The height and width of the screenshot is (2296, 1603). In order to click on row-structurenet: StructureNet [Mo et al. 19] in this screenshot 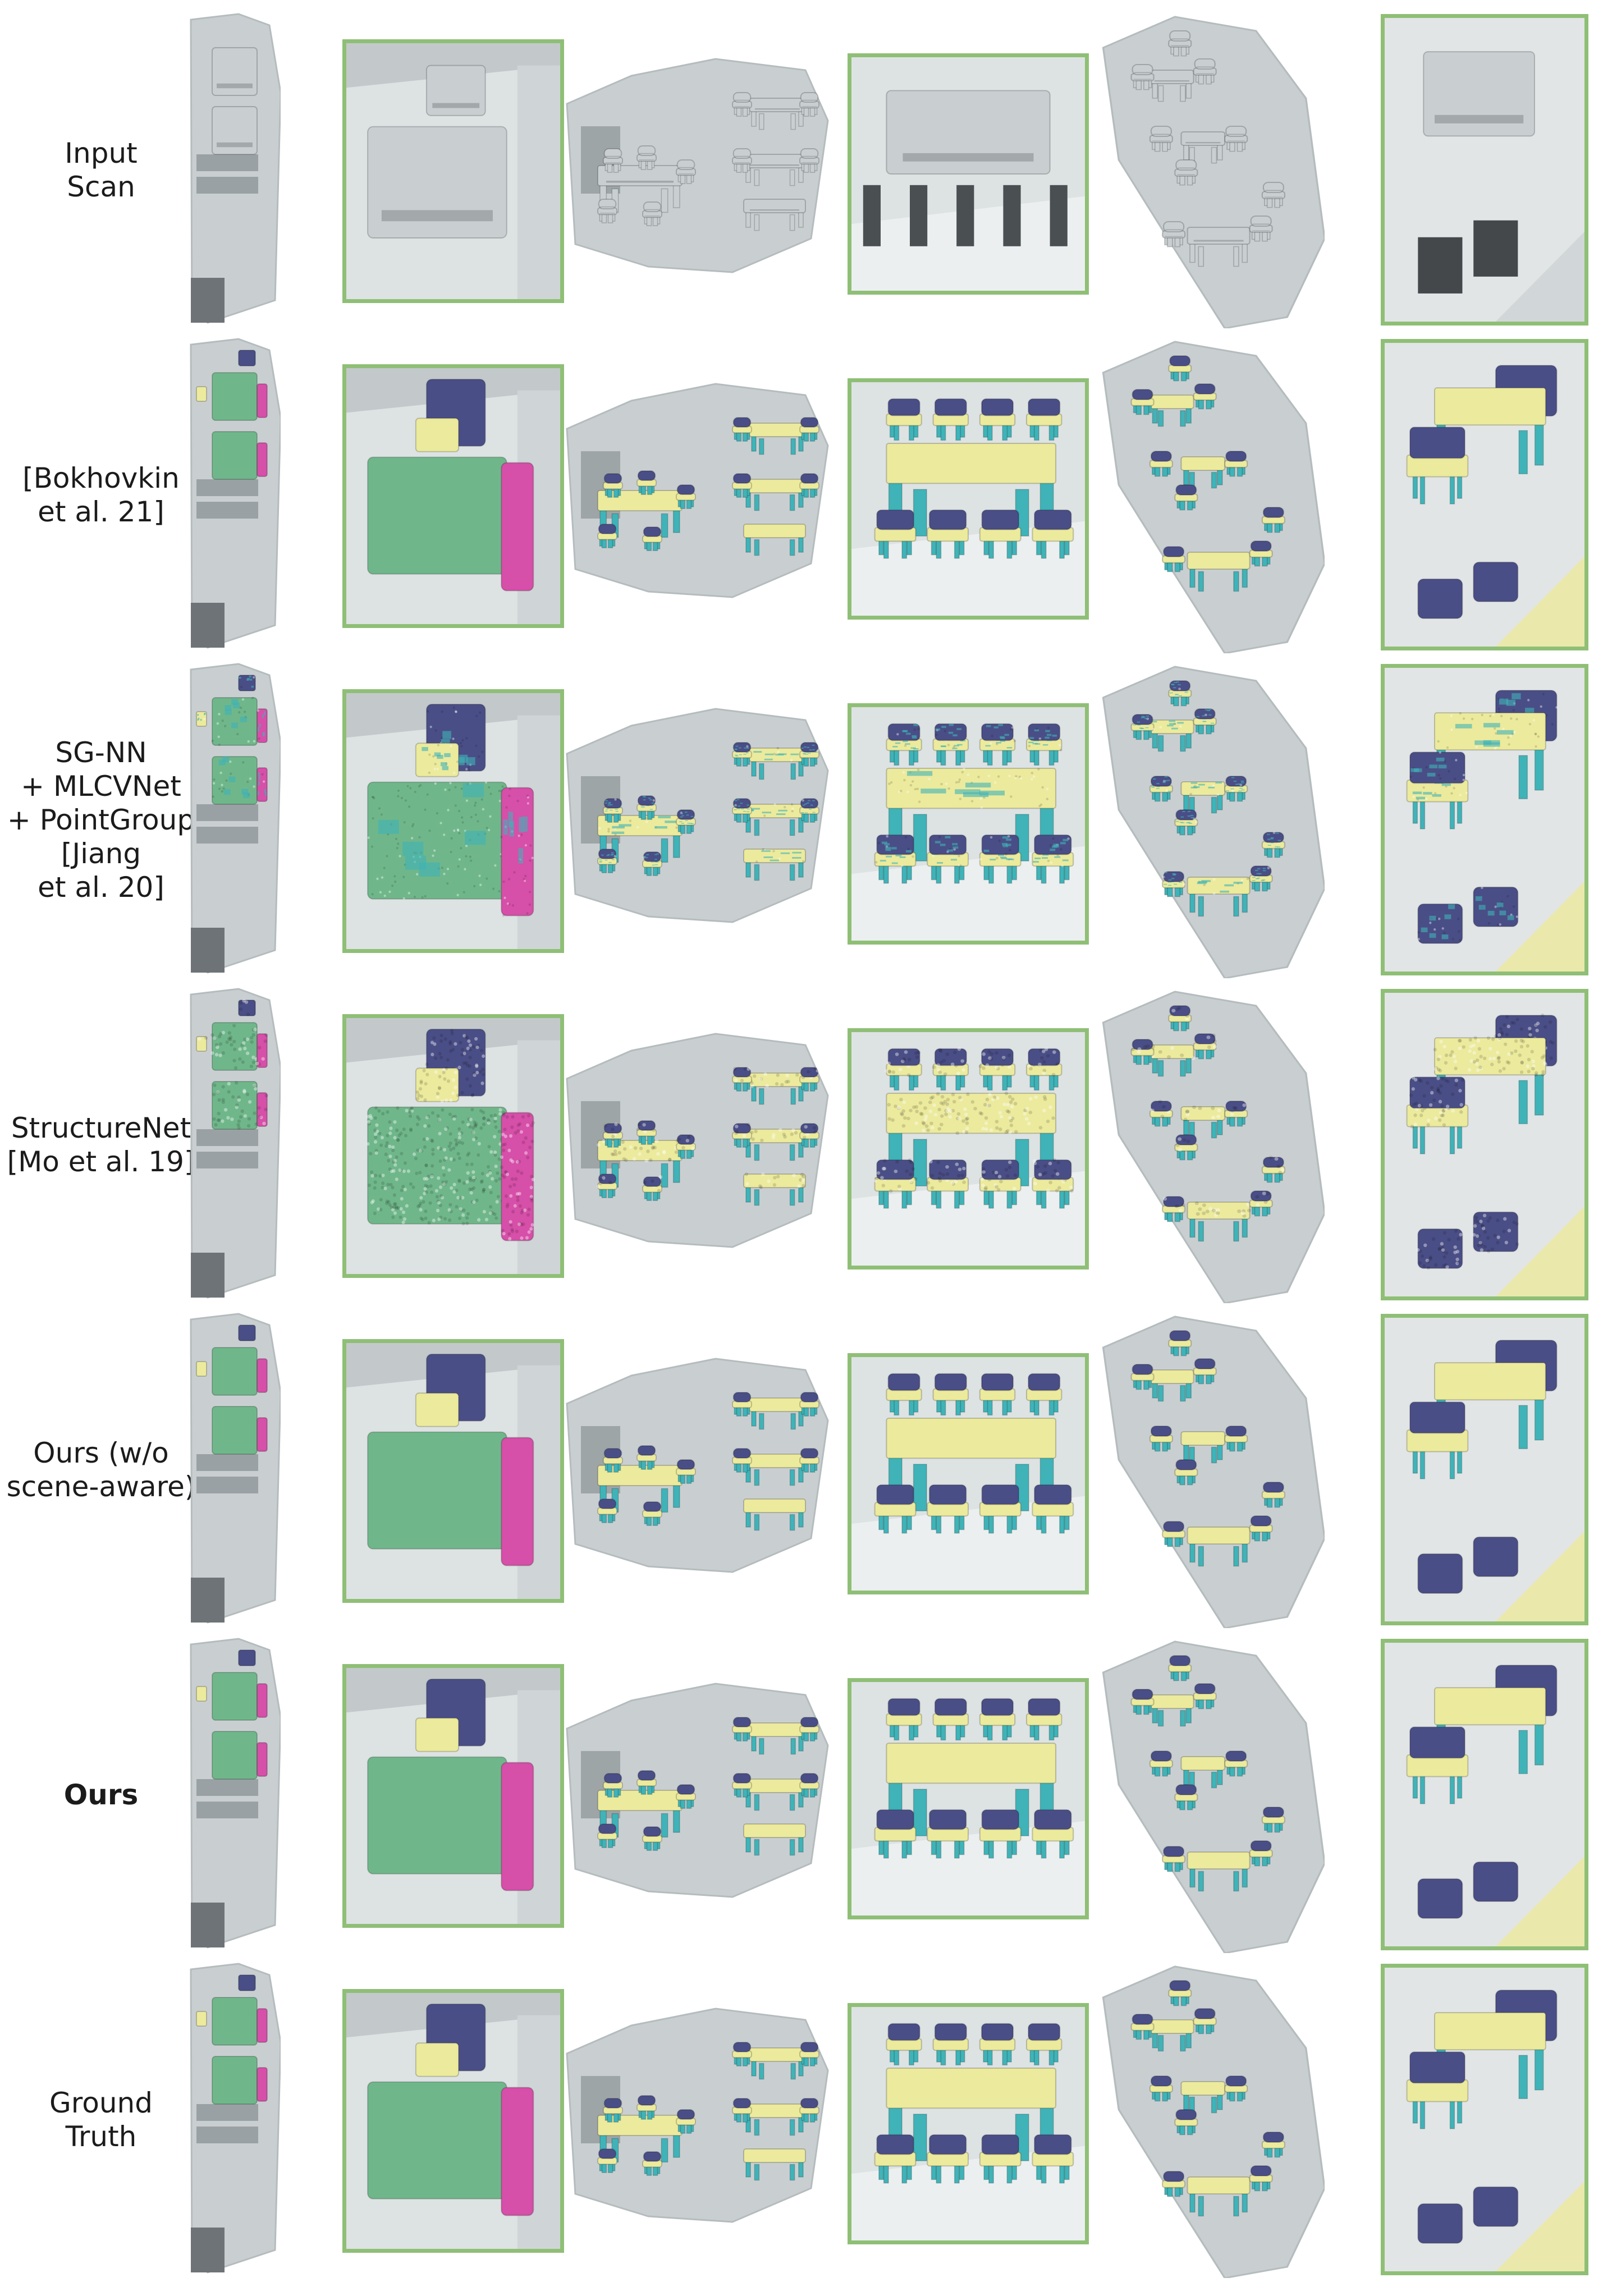, I will do `click(801, 1144)`.